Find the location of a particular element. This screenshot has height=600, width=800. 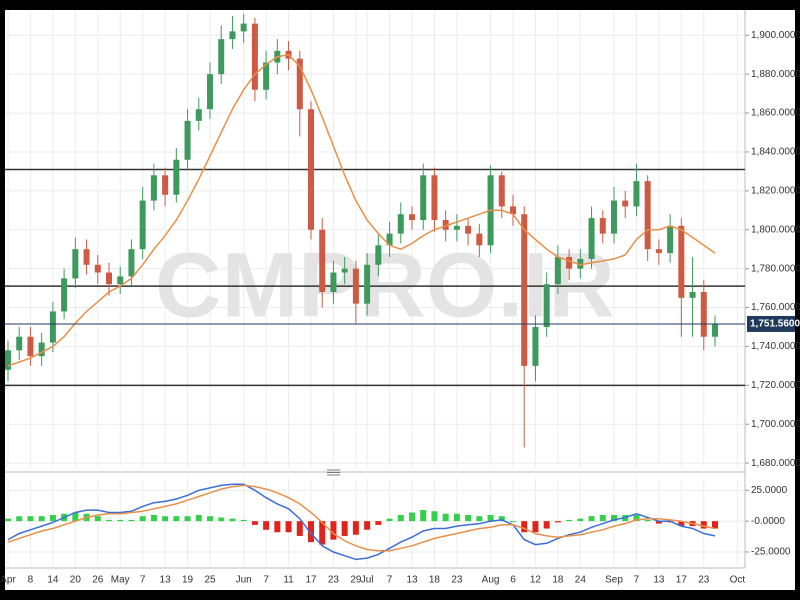

x-tick-label: Sep is located at coordinates (614, 580).